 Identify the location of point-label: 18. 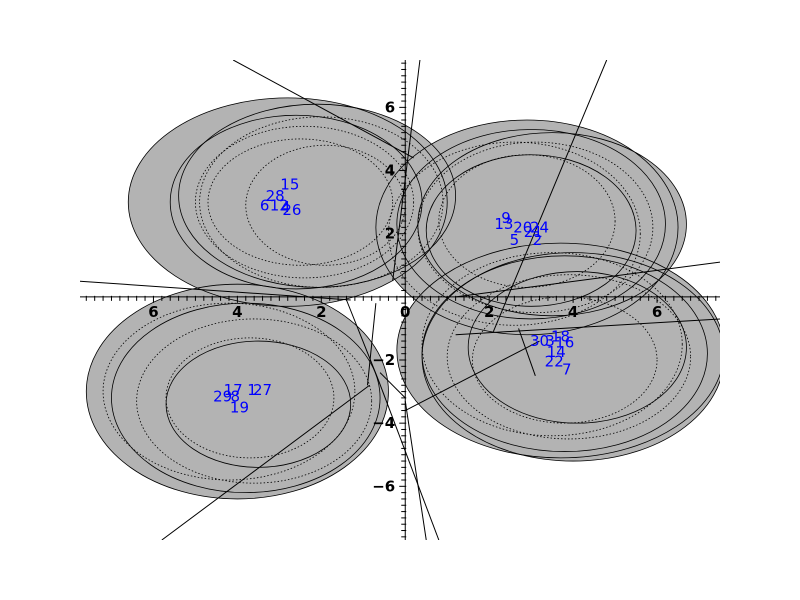
(560, 336).